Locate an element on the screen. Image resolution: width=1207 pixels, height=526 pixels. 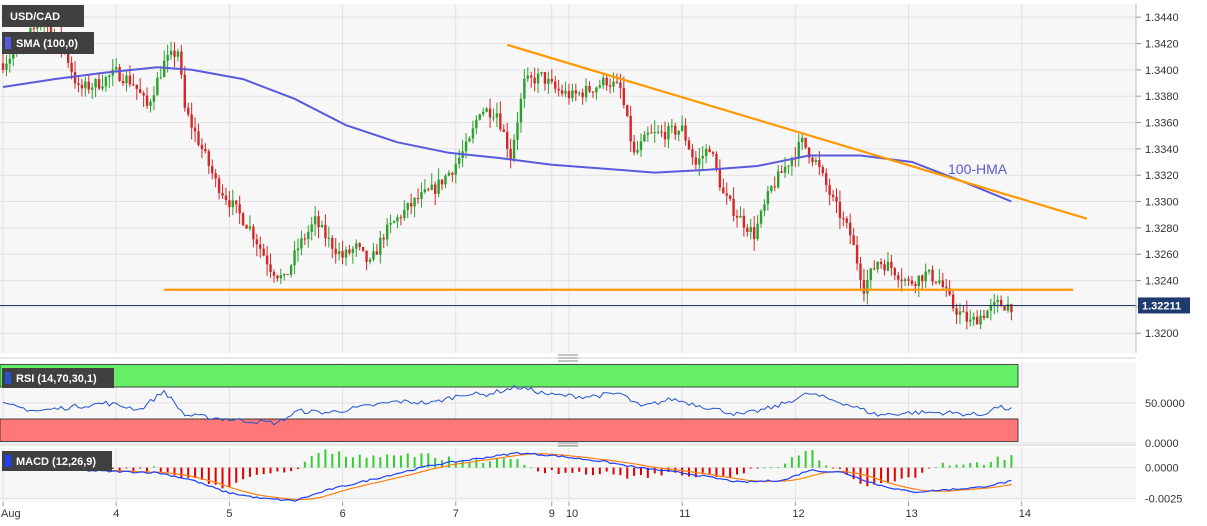
last-price-marker: 1.32211 is located at coordinates (1164, 305).